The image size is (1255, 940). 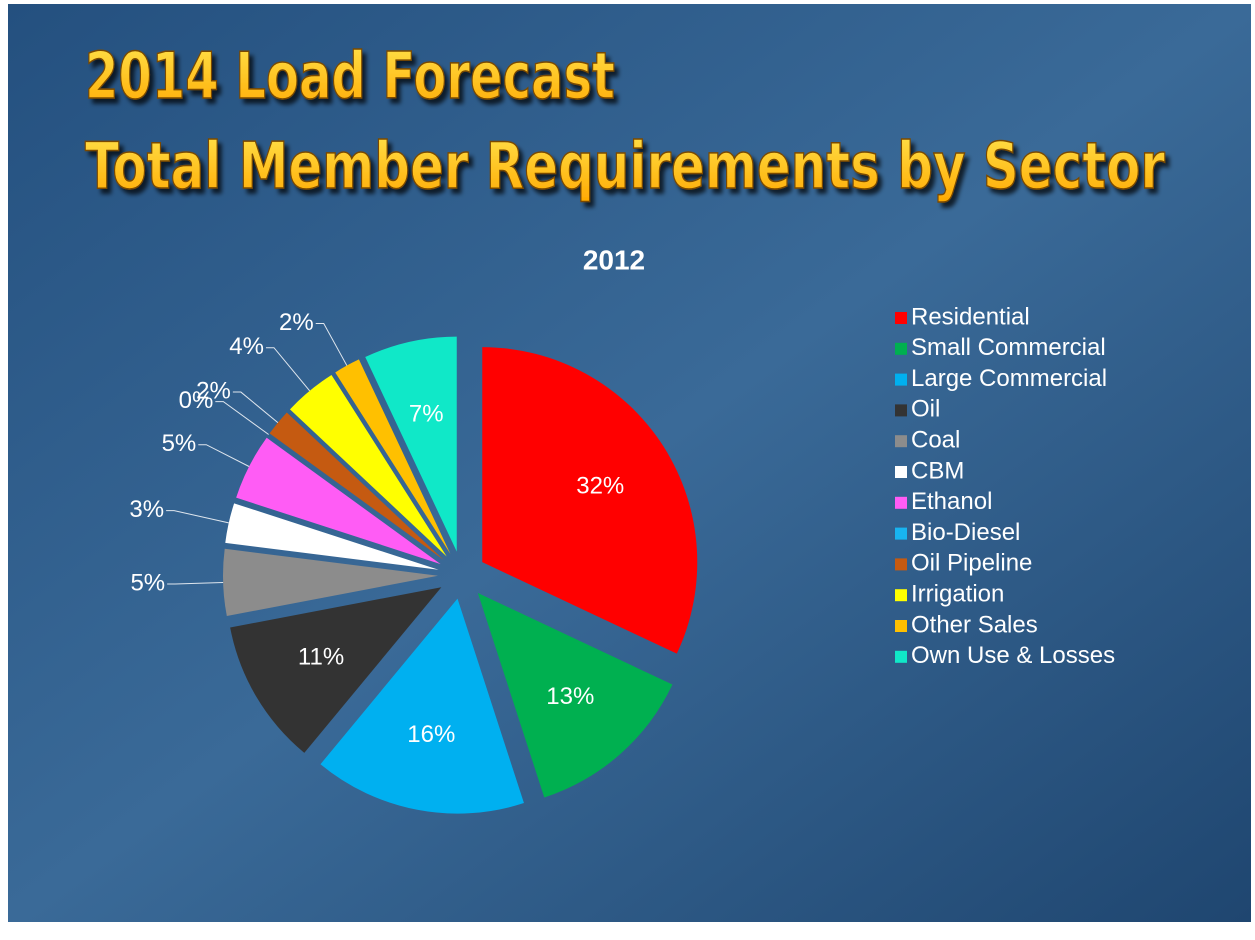 I want to click on data-label: 7%, so click(x=426, y=414).